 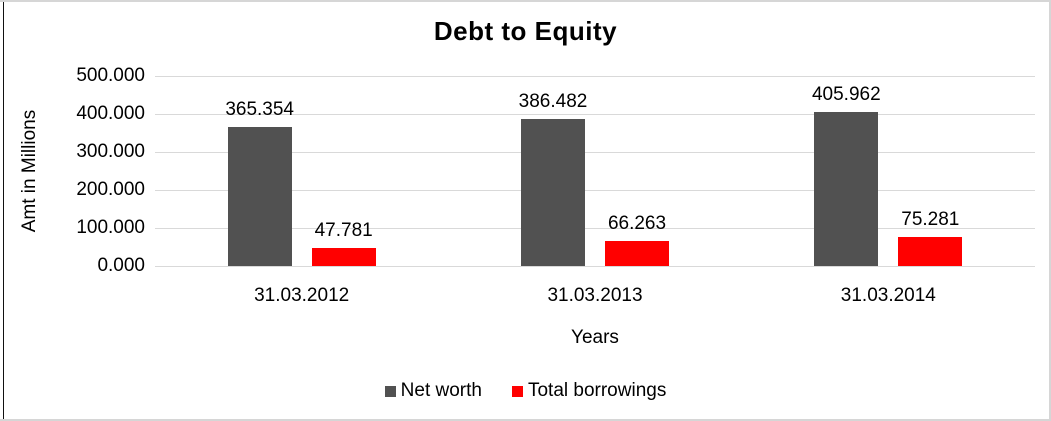 What do you see at coordinates (110, 151) in the screenshot?
I see `y-tick-label: 300.000` at bounding box center [110, 151].